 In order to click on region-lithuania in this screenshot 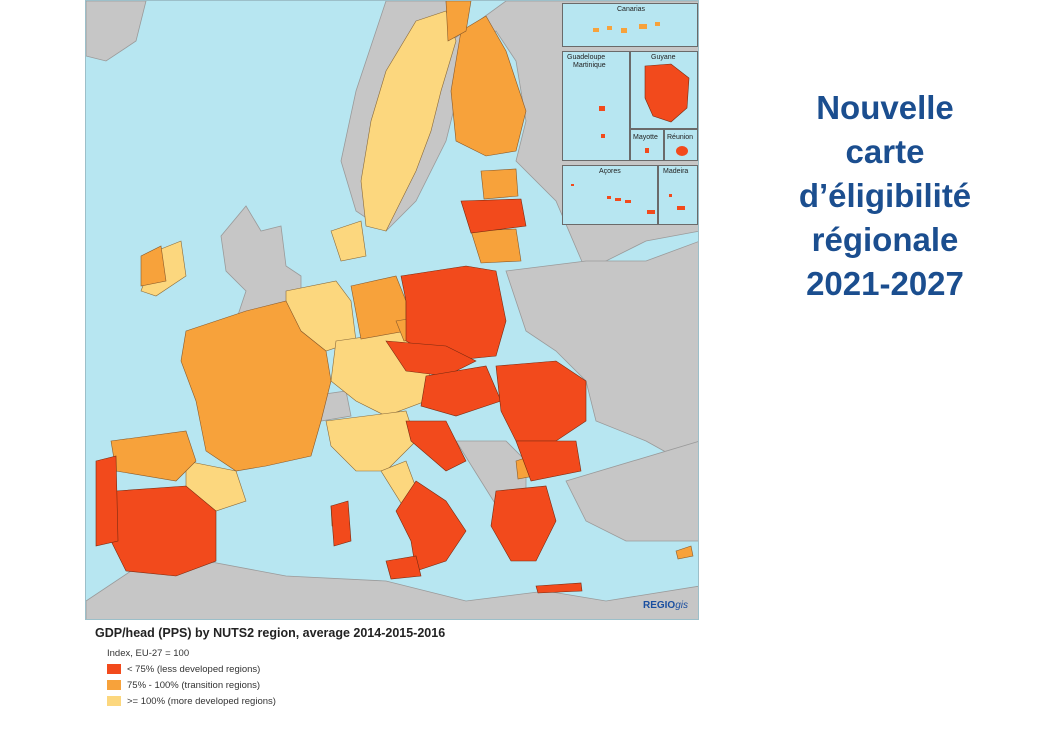, I will do `click(496, 246)`.